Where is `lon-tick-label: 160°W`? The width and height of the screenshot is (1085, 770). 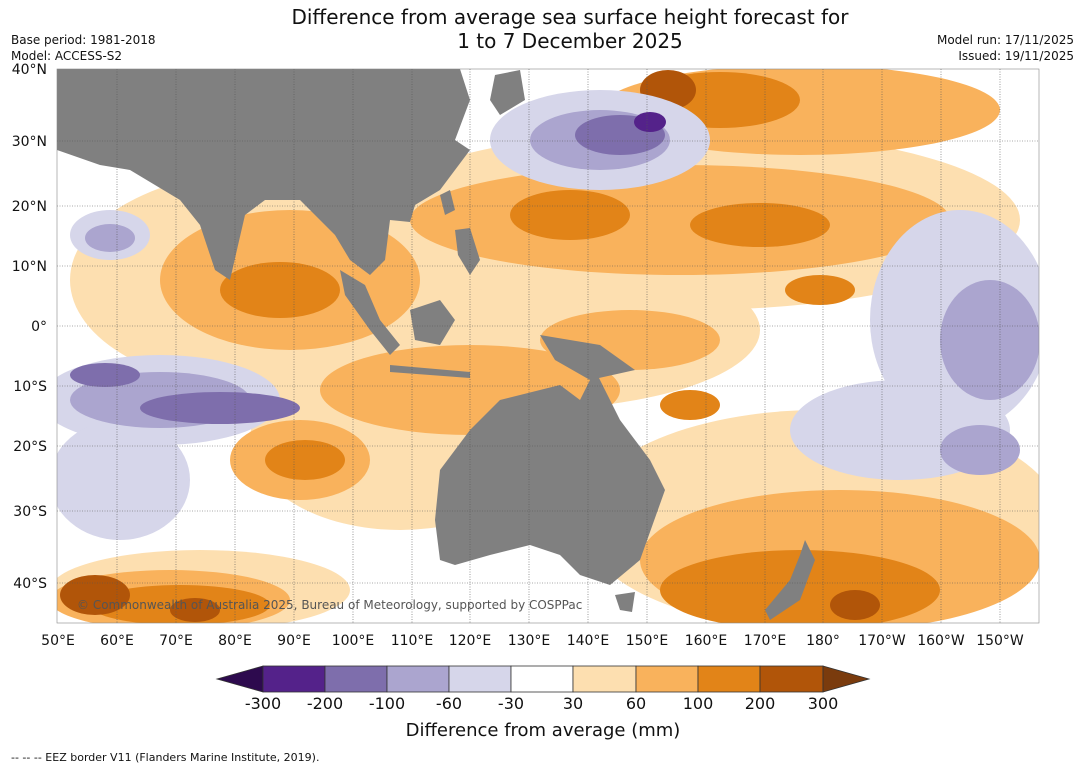 lon-tick-label: 160°W is located at coordinates (941, 641).